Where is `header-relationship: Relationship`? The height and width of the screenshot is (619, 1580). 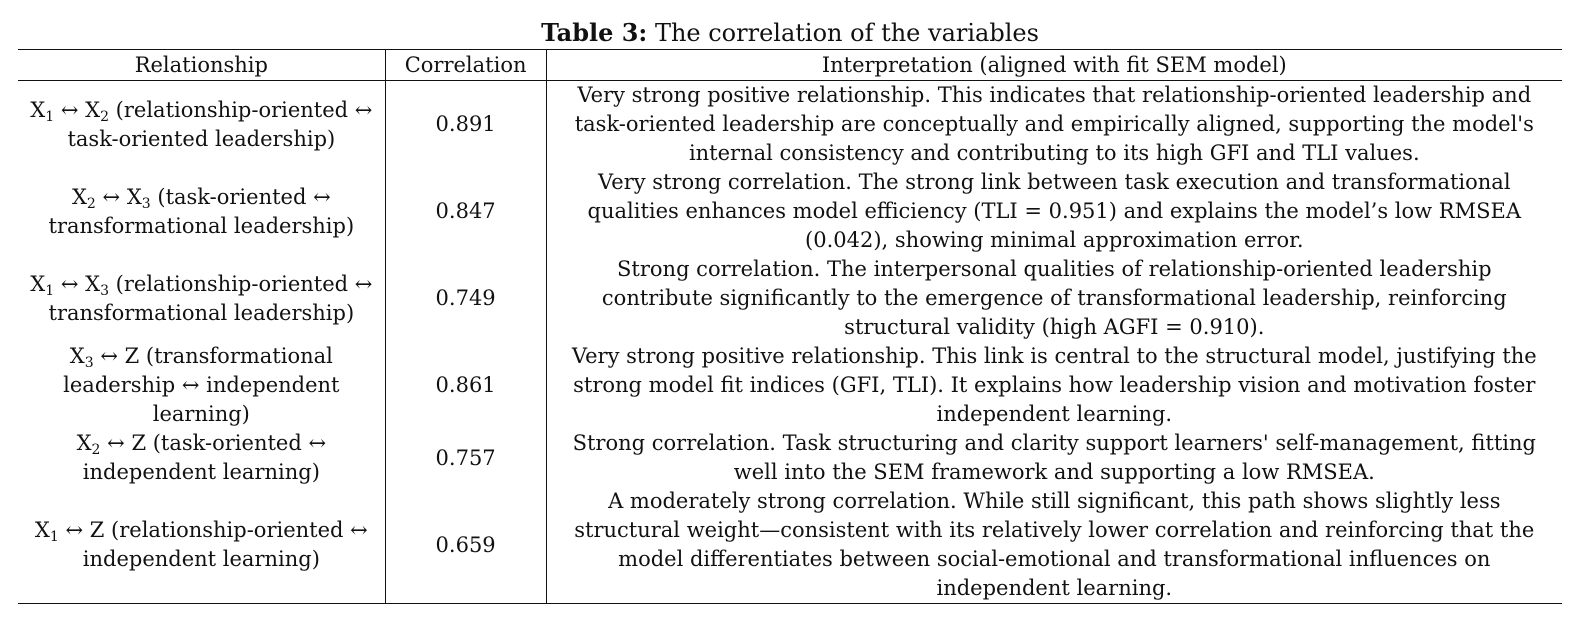 header-relationship: Relationship is located at coordinates (201, 64).